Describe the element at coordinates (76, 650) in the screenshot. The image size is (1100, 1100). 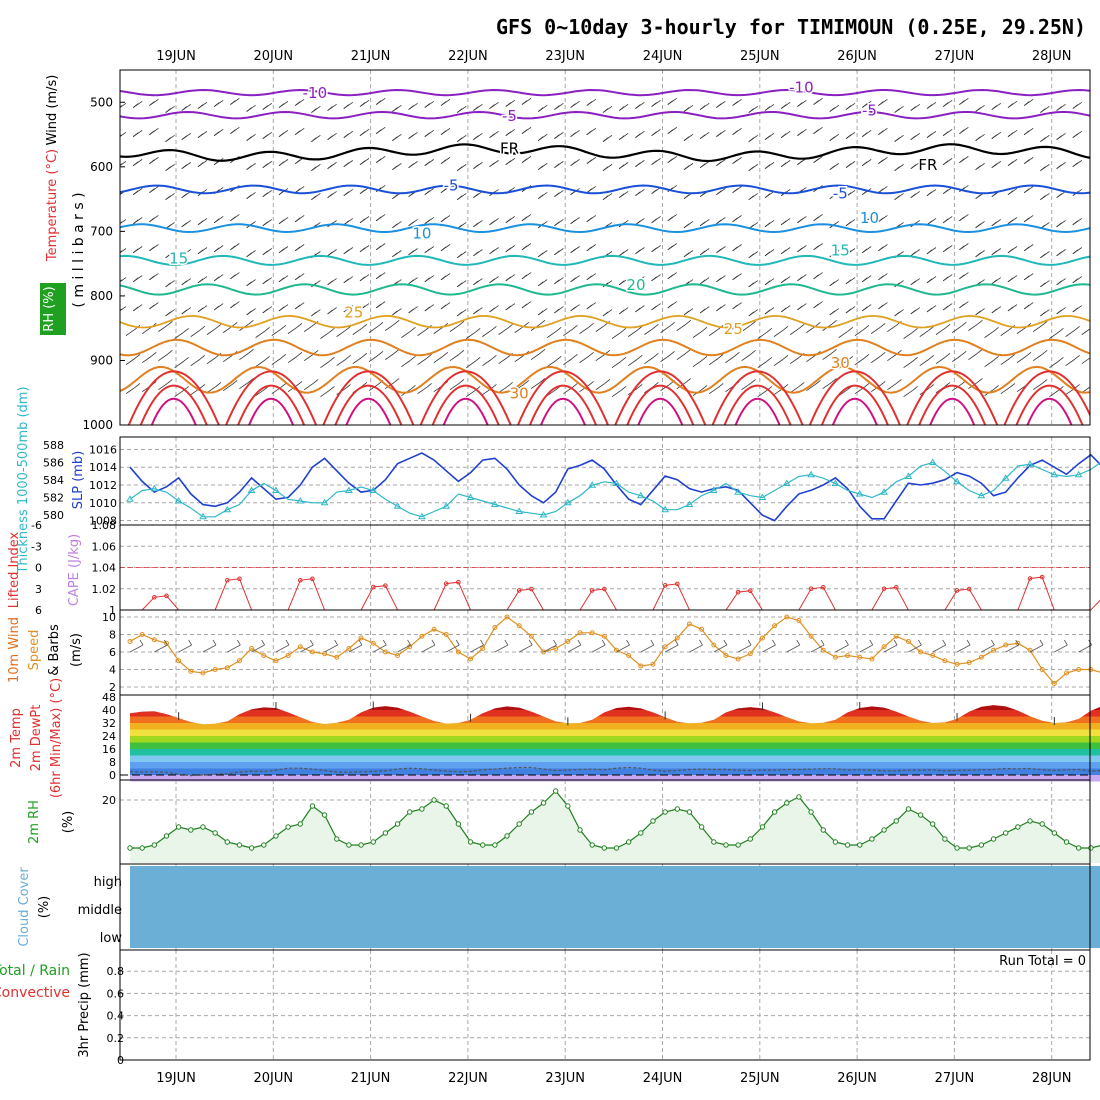
I see `wind-unit-label: (m/s)` at that location.